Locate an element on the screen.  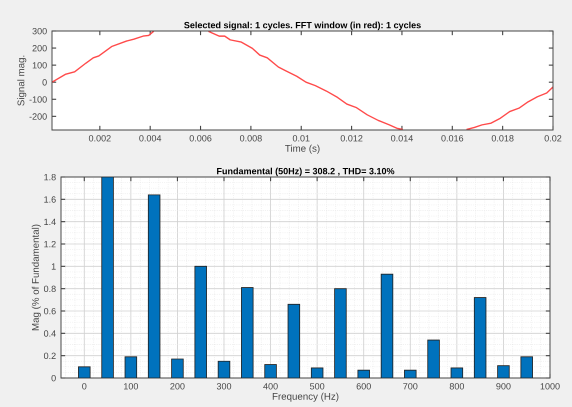
x-tick-label: 0.02 is located at coordinates (553, 138).